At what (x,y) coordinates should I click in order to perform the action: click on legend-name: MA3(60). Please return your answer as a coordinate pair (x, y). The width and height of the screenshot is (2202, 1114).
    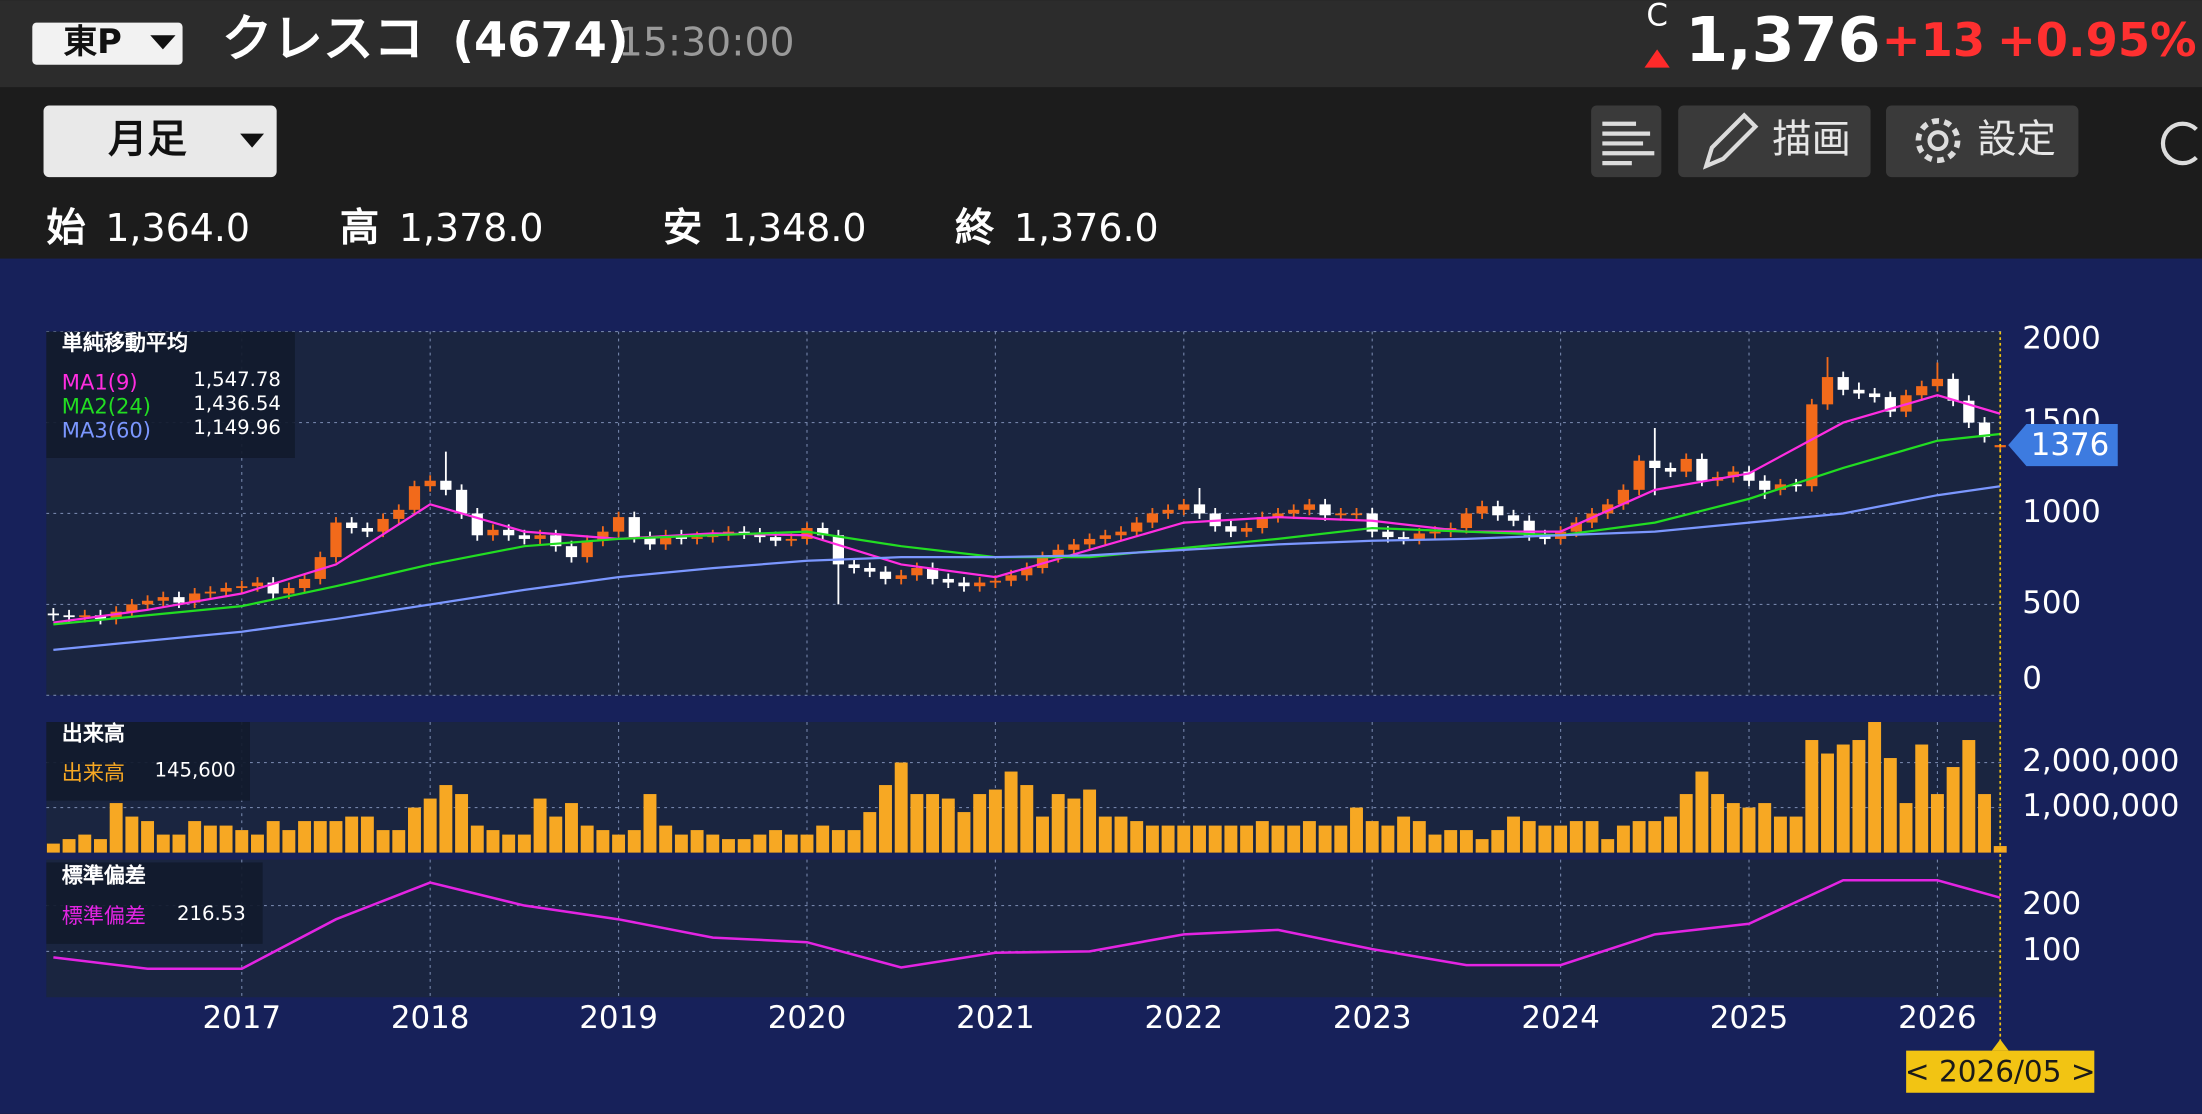
    Looking at the image, I should click on (106, 429).